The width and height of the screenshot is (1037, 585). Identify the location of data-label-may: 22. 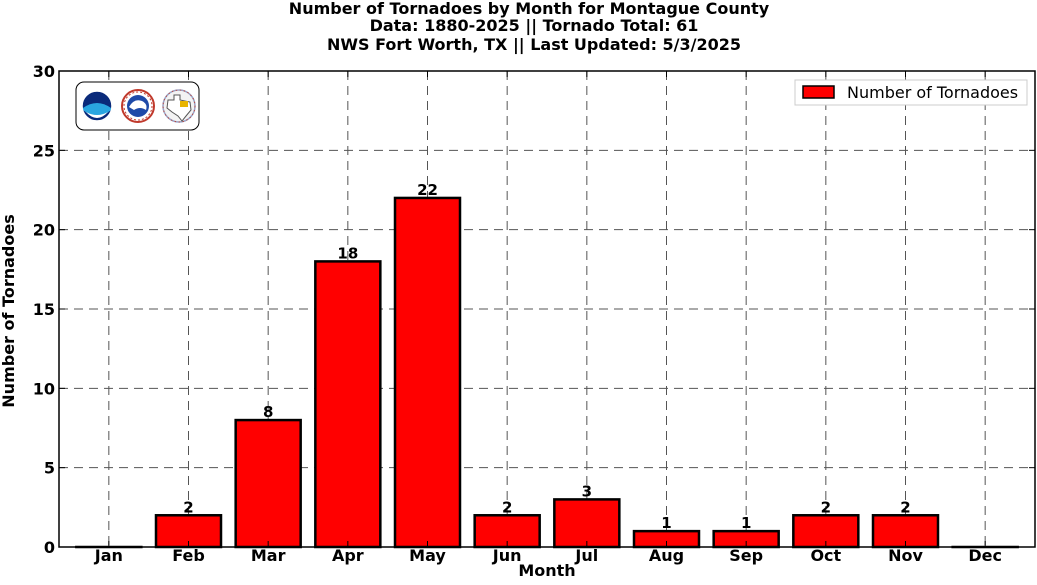
(427, 190).